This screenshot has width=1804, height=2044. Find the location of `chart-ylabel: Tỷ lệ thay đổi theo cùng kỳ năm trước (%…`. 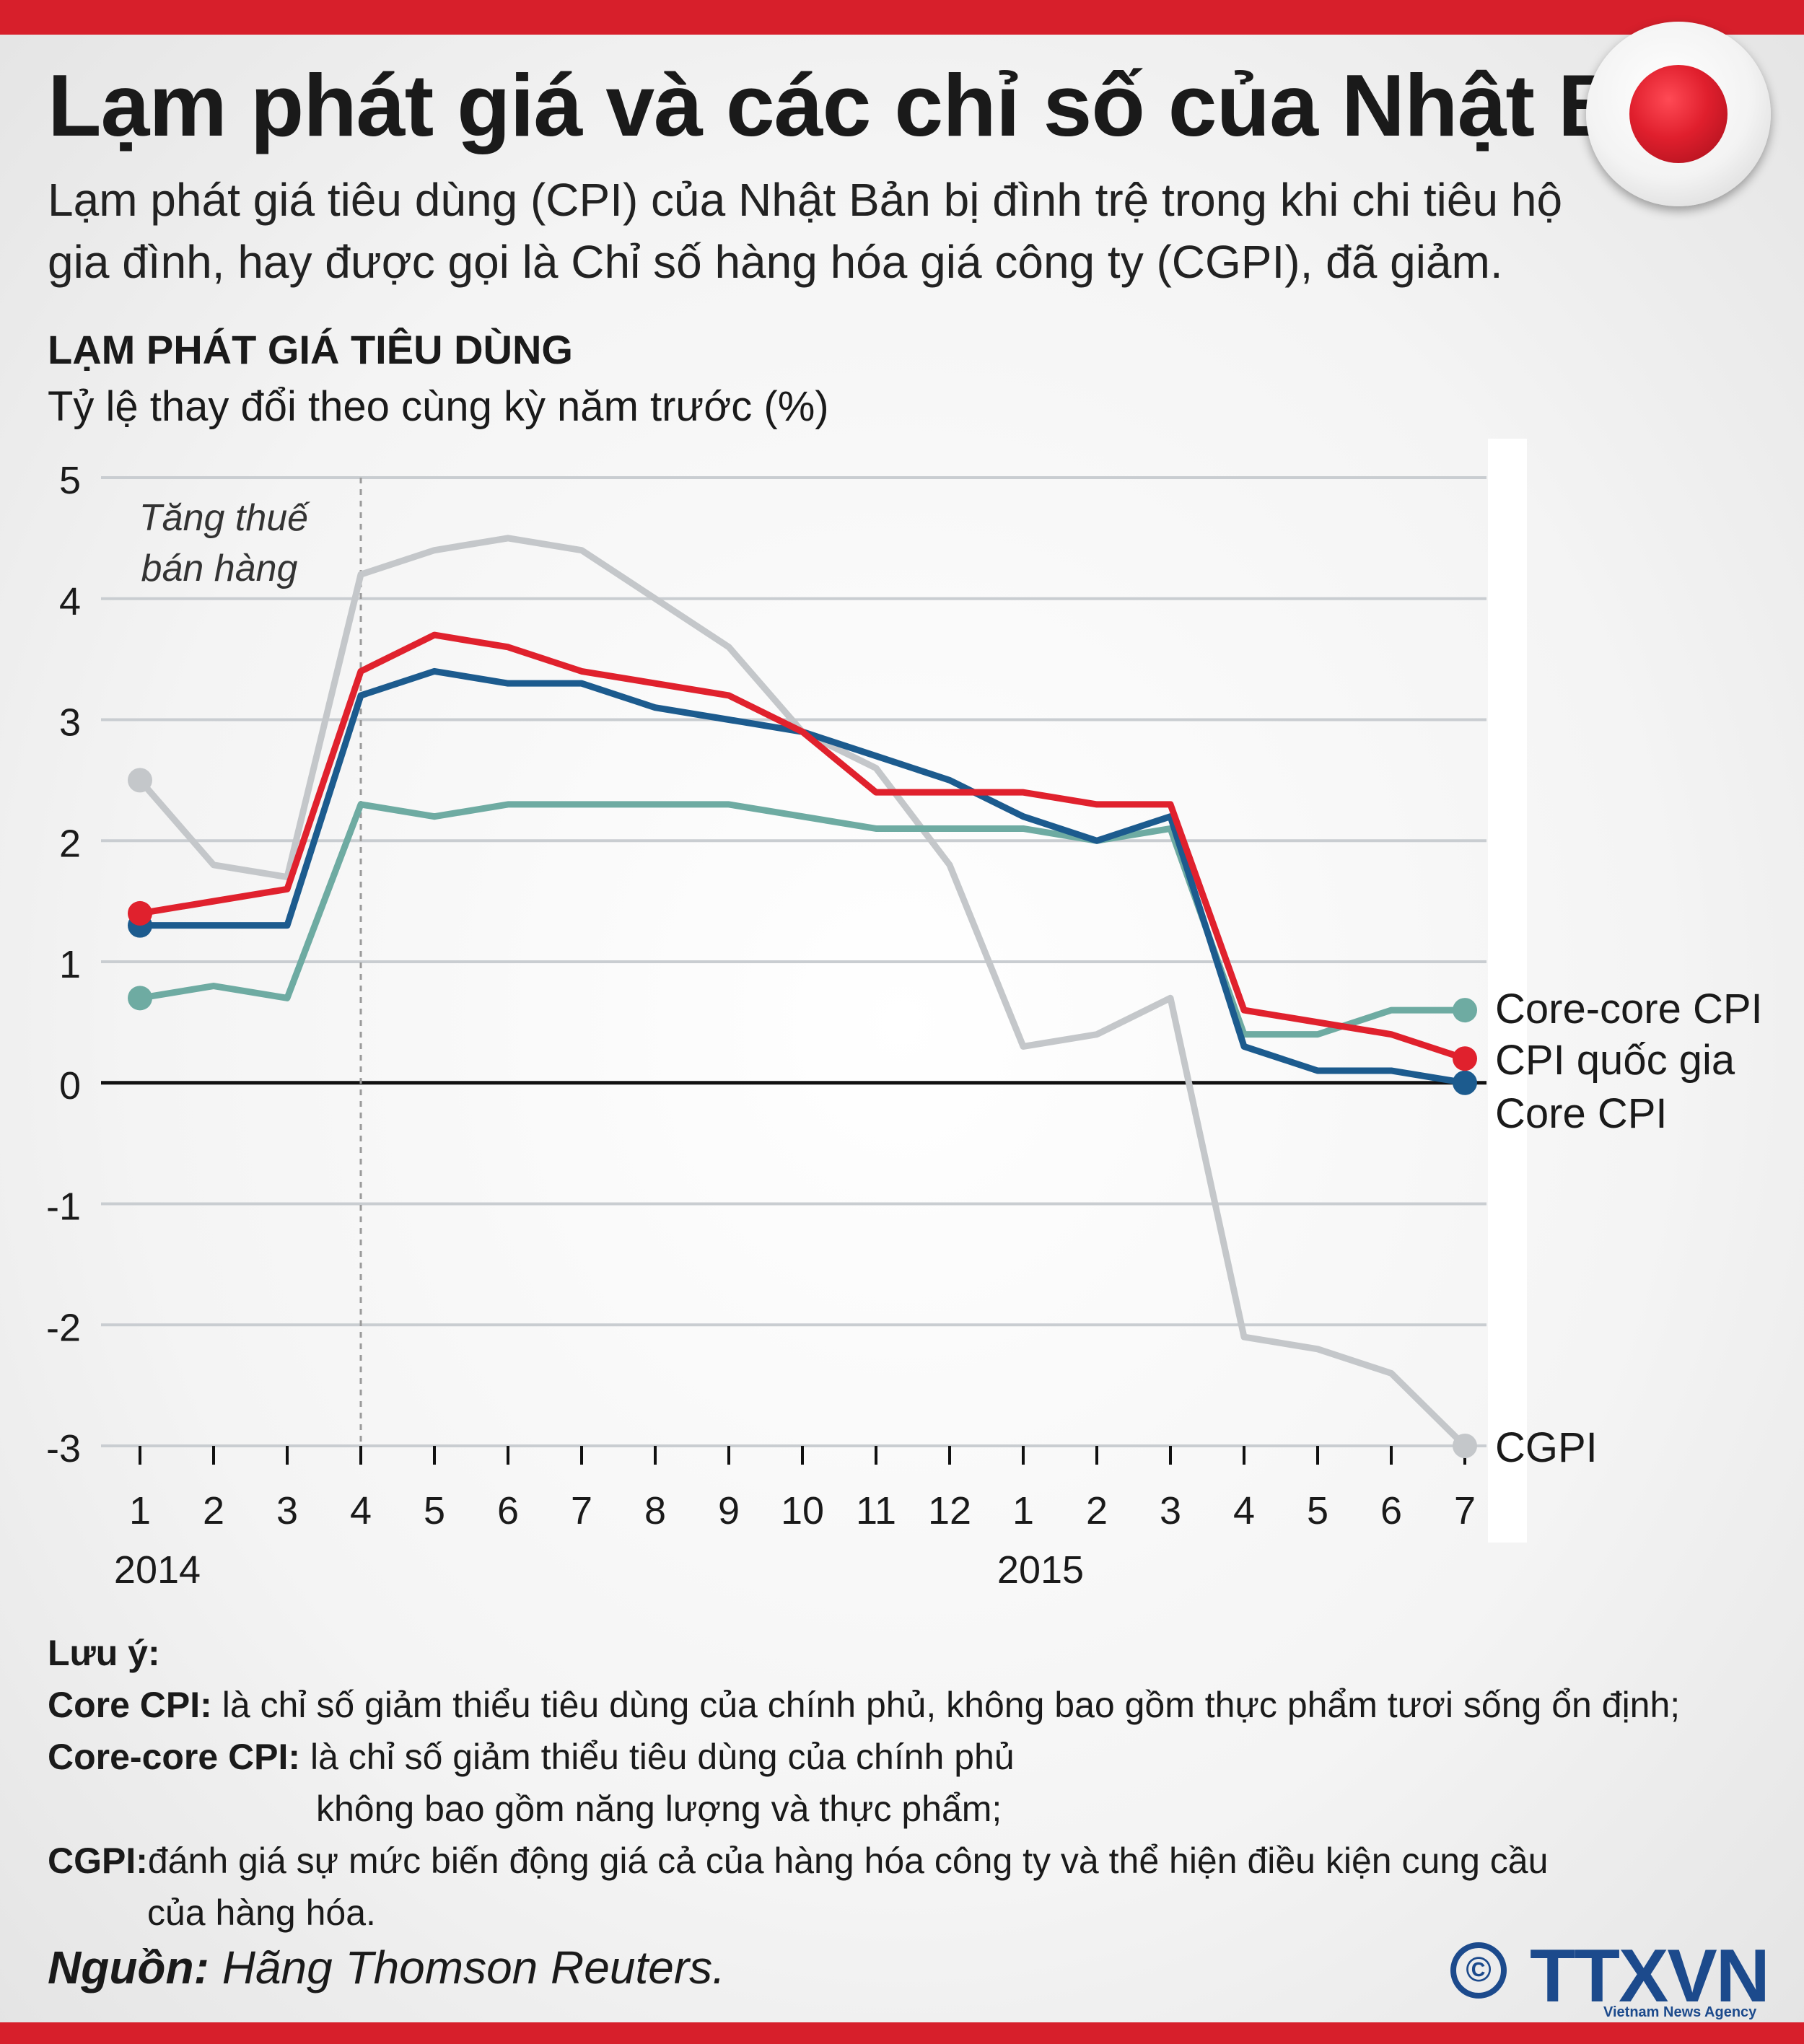

chart-ylabel: Tỷ lệ thay đổi theo cùng kỳ năm trước (%… is located at coordinates (438, 406).